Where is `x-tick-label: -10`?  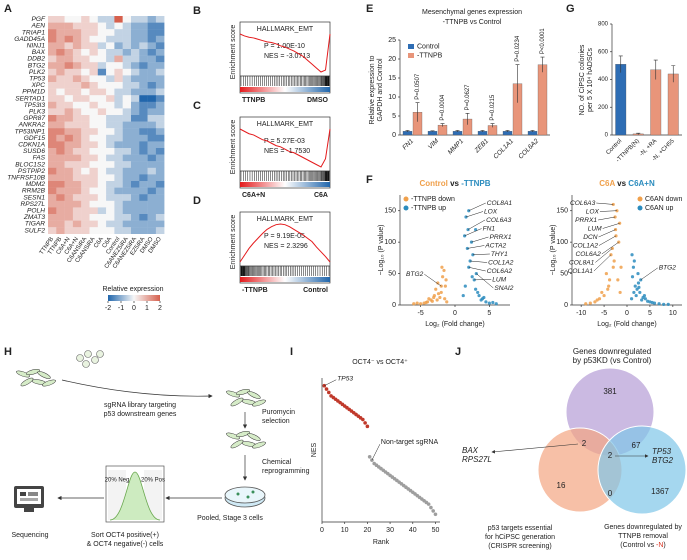 x-tick-label: -10 is located at coordinates (581, 313).